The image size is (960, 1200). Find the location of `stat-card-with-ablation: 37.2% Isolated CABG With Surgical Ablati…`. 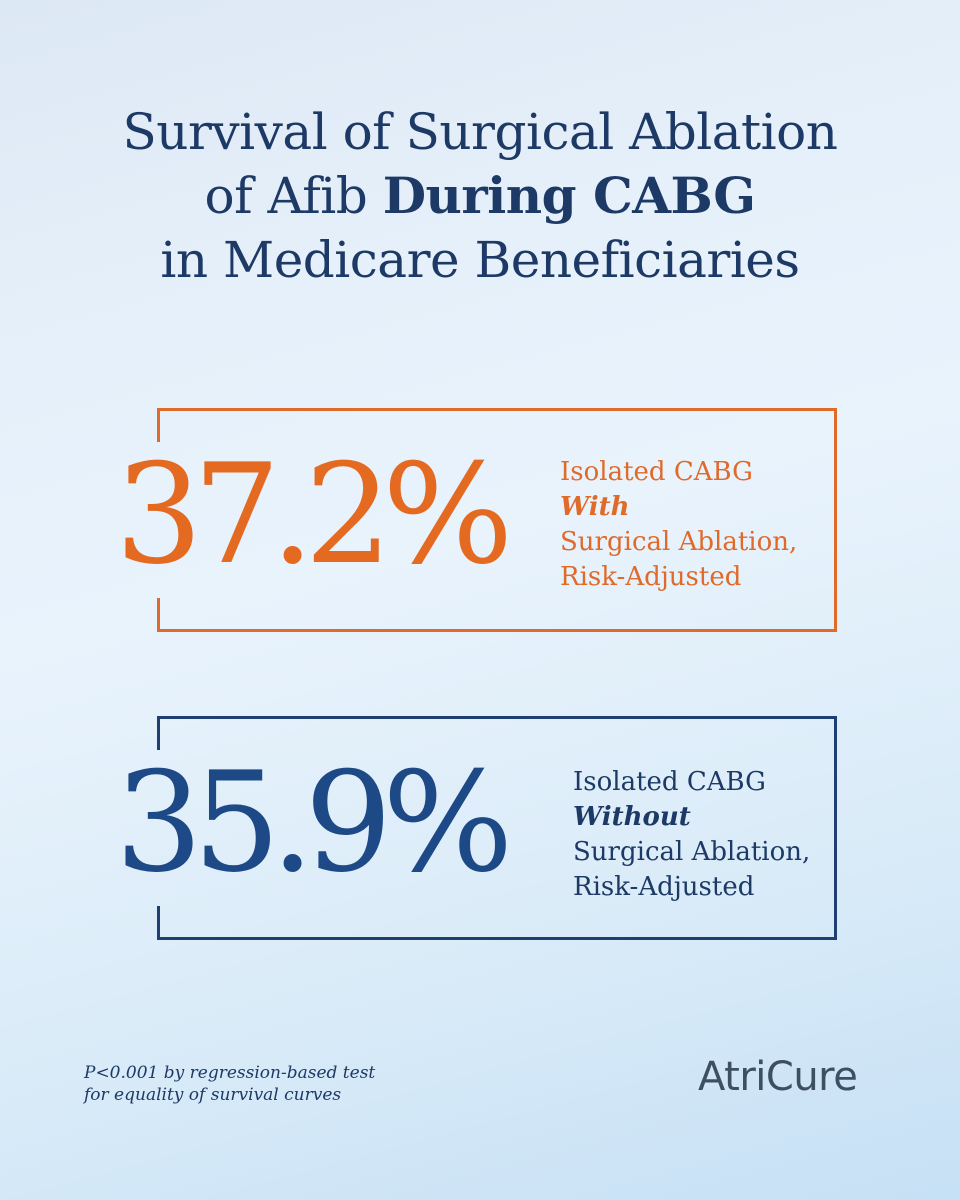

stat-card-with-ablation: 37.2% Isolated CABG With Surgical Ablati… is located at coordinates (476, 520).